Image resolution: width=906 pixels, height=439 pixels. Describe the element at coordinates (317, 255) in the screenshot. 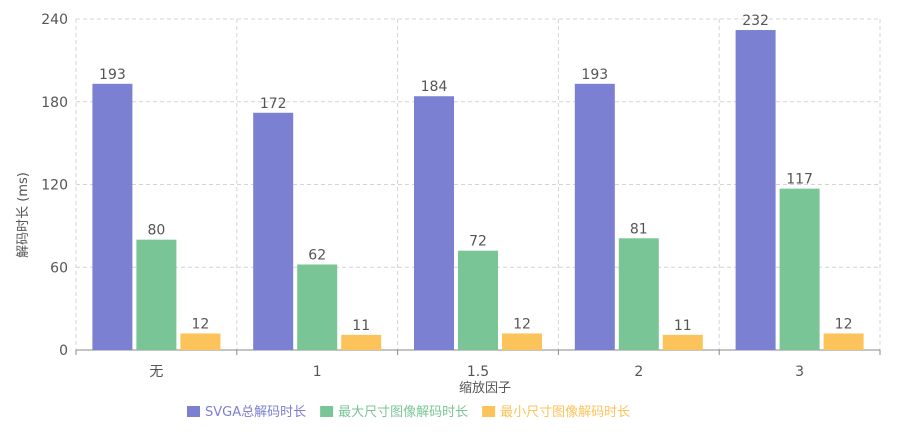

I see `bar-value-label: 62` at that location.